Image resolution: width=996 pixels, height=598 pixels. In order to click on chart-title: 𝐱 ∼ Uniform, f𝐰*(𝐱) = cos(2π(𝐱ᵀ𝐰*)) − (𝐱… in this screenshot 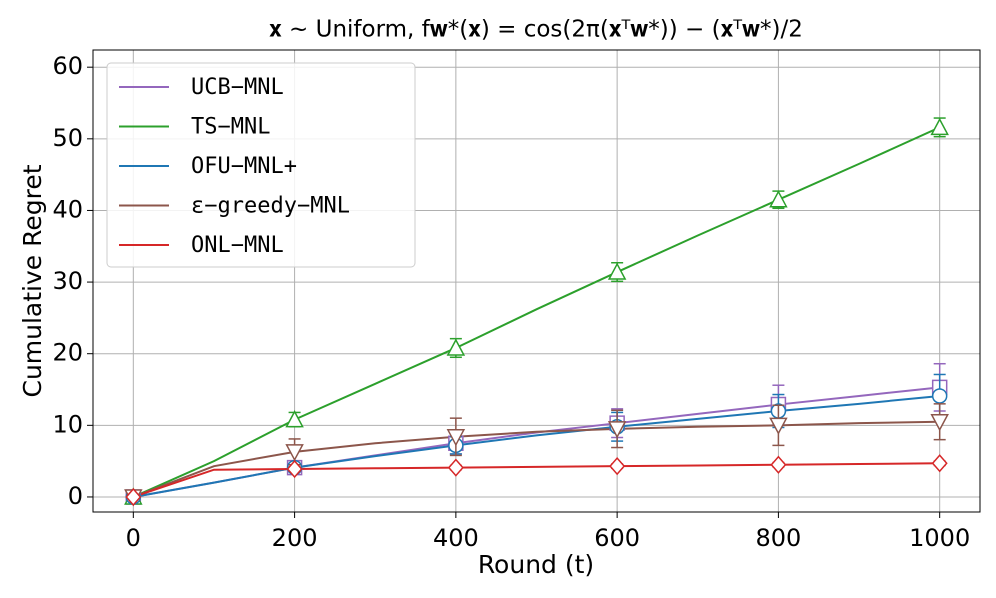, I will do `click(536, 30)`.